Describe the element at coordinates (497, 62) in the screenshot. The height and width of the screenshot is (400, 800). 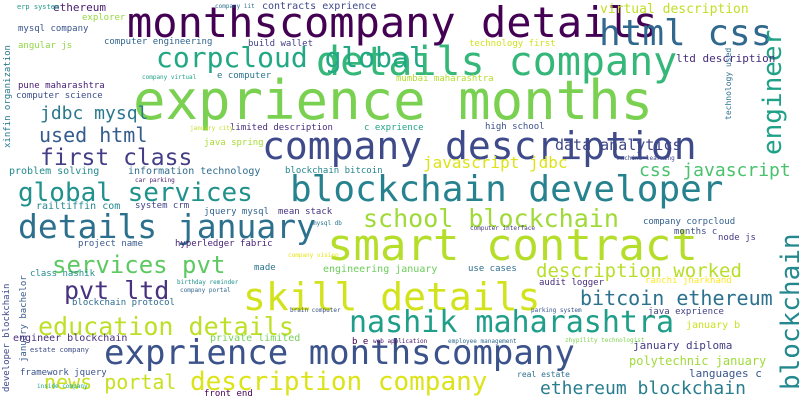
I see `word: details company` at that location.